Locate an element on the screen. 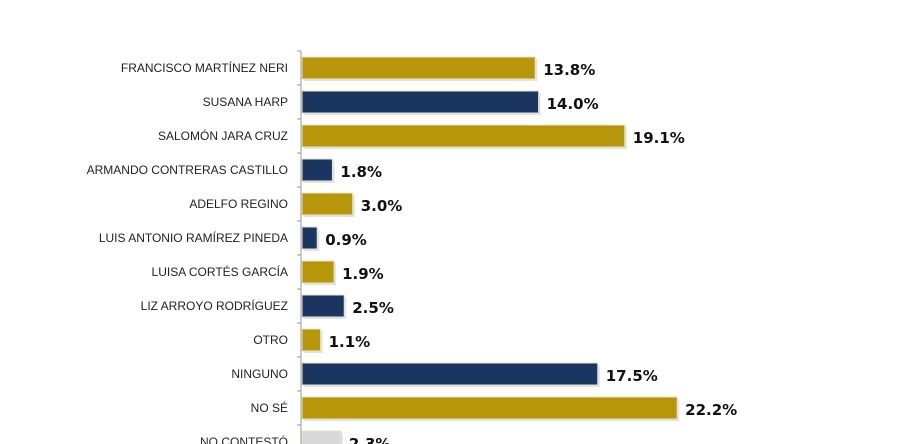 The image size is (900, 444). data-label: 2.3% is located at coordinates (370, 439).